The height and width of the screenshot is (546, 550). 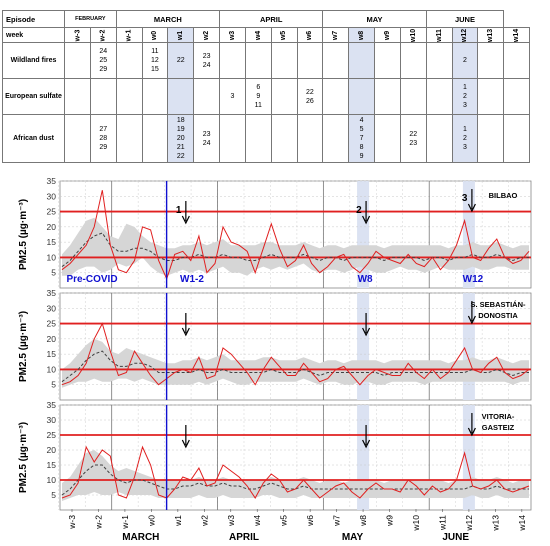 I want to click on x-tick-label: w5, so click(x=284, y=521).